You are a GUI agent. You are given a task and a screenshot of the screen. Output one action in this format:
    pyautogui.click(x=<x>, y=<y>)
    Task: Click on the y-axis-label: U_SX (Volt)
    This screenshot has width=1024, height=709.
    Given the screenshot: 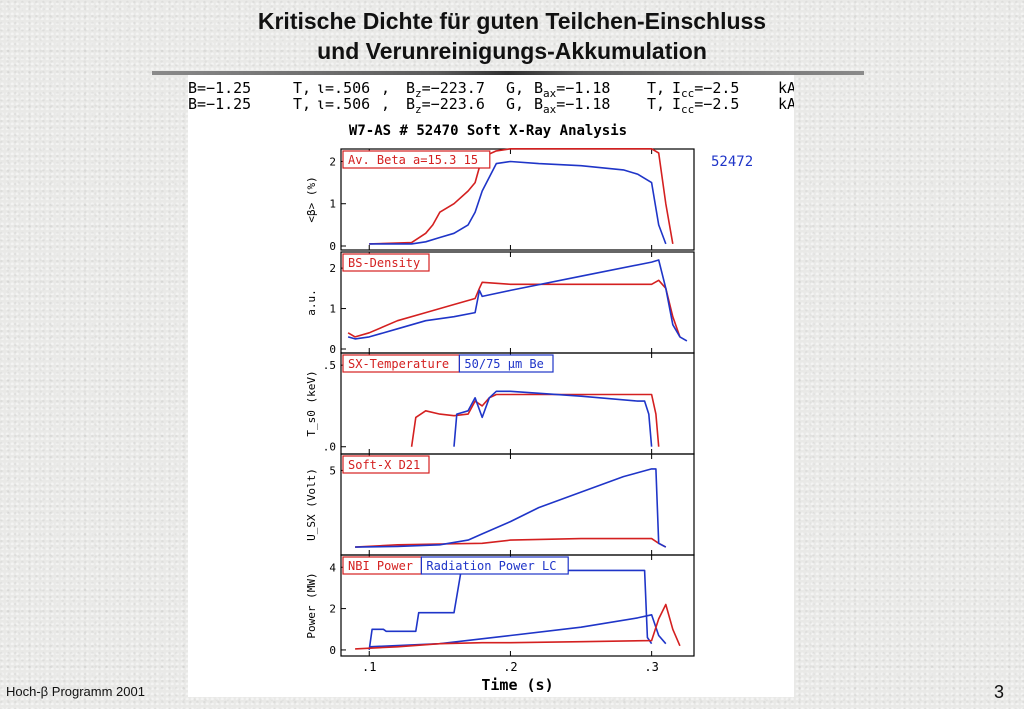 What is the action you would take?
    pyautogui.click(x=311, y=504)
    